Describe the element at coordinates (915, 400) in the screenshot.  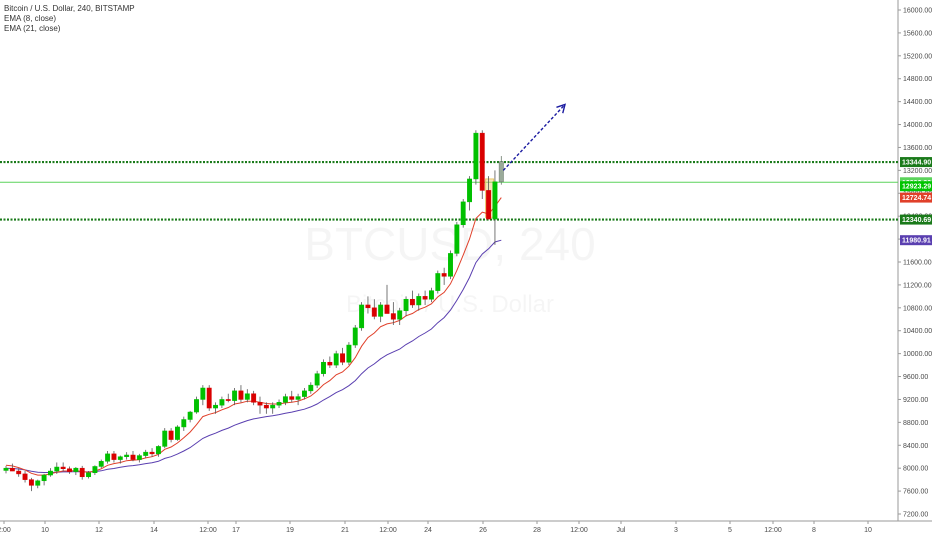
I see `price-tick-label: 9200.00` at that location.